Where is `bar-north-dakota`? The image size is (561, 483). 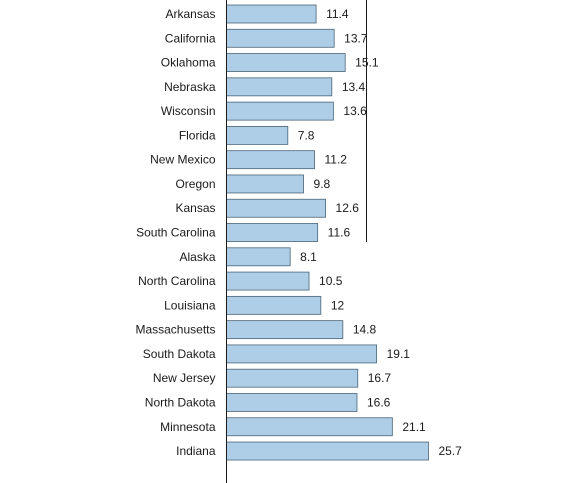
bar-north-dakota is located at coordinates (292, 402).